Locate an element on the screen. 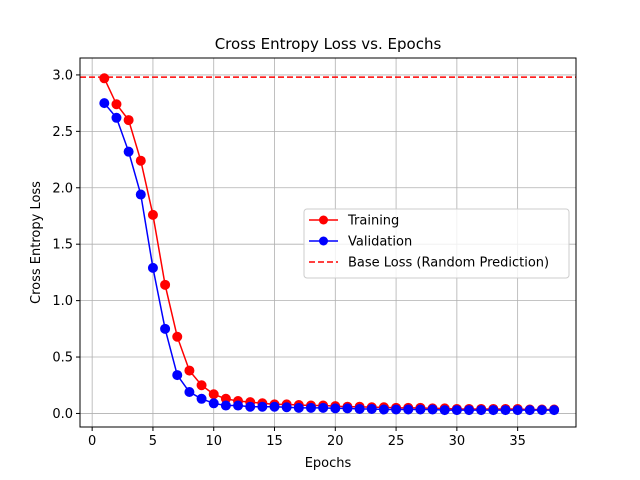  legend-validation-label: Validation is located at coordinates (380, 242).